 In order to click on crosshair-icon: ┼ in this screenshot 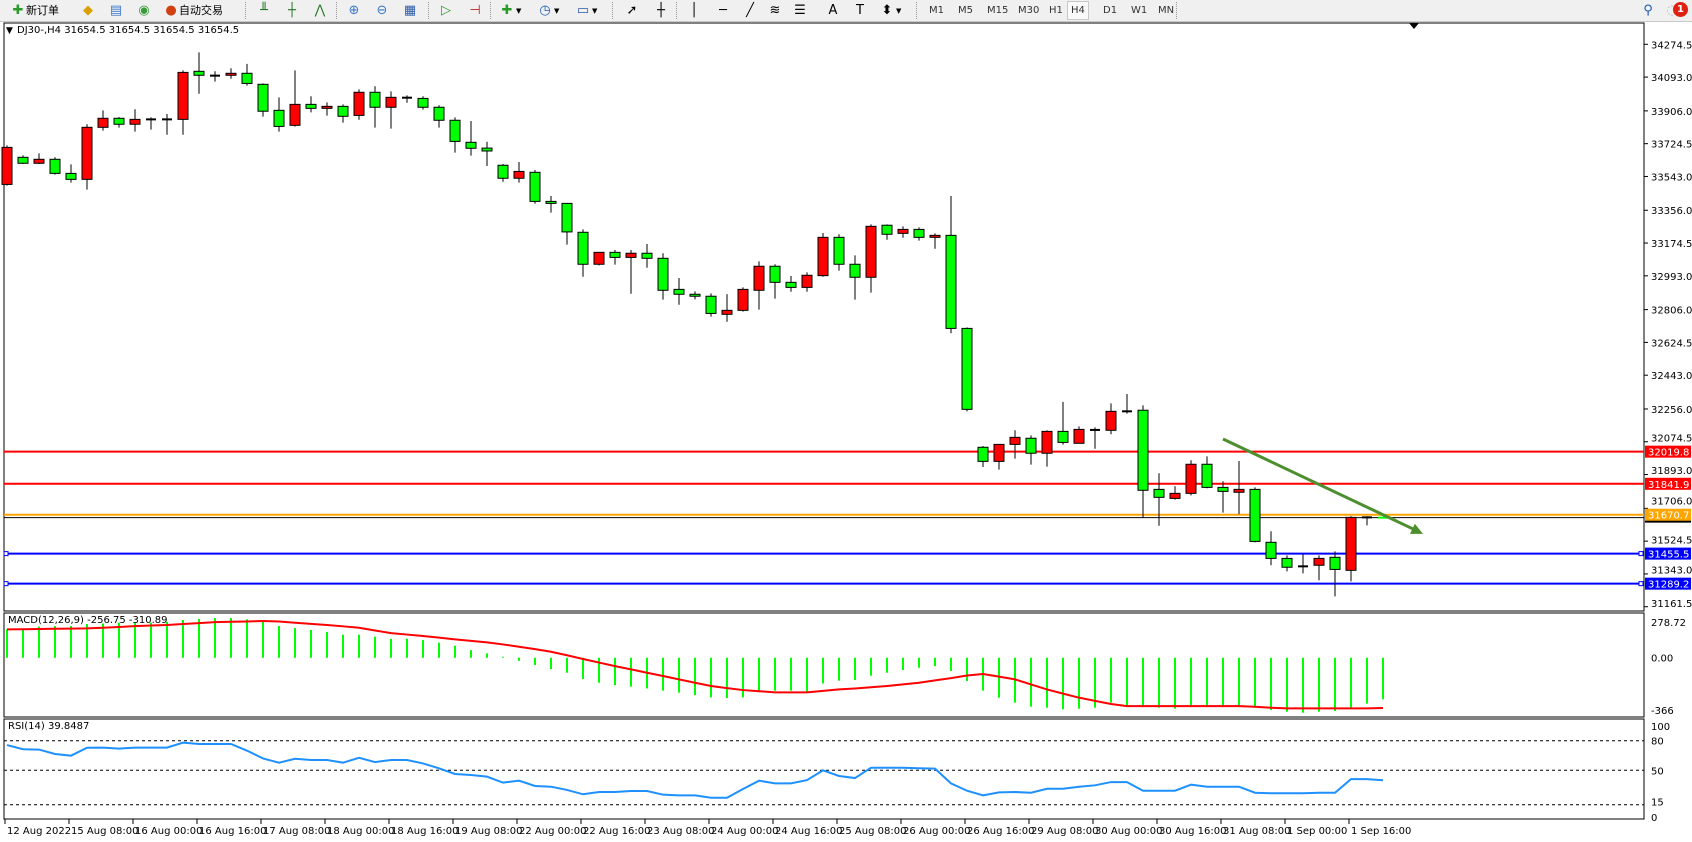, I will do `click(661, 10)`.